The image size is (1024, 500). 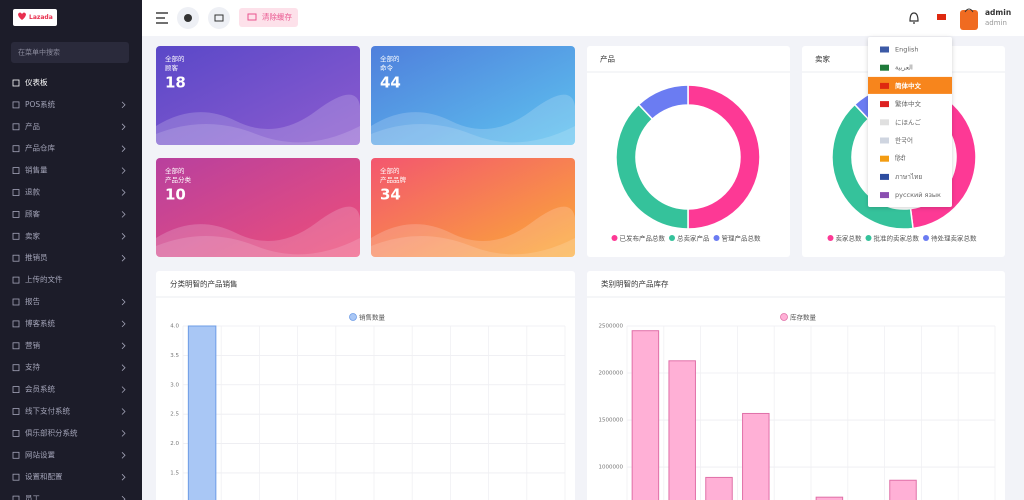 I want to click on language-item: 繁体中文, so click(x=901, y=103).